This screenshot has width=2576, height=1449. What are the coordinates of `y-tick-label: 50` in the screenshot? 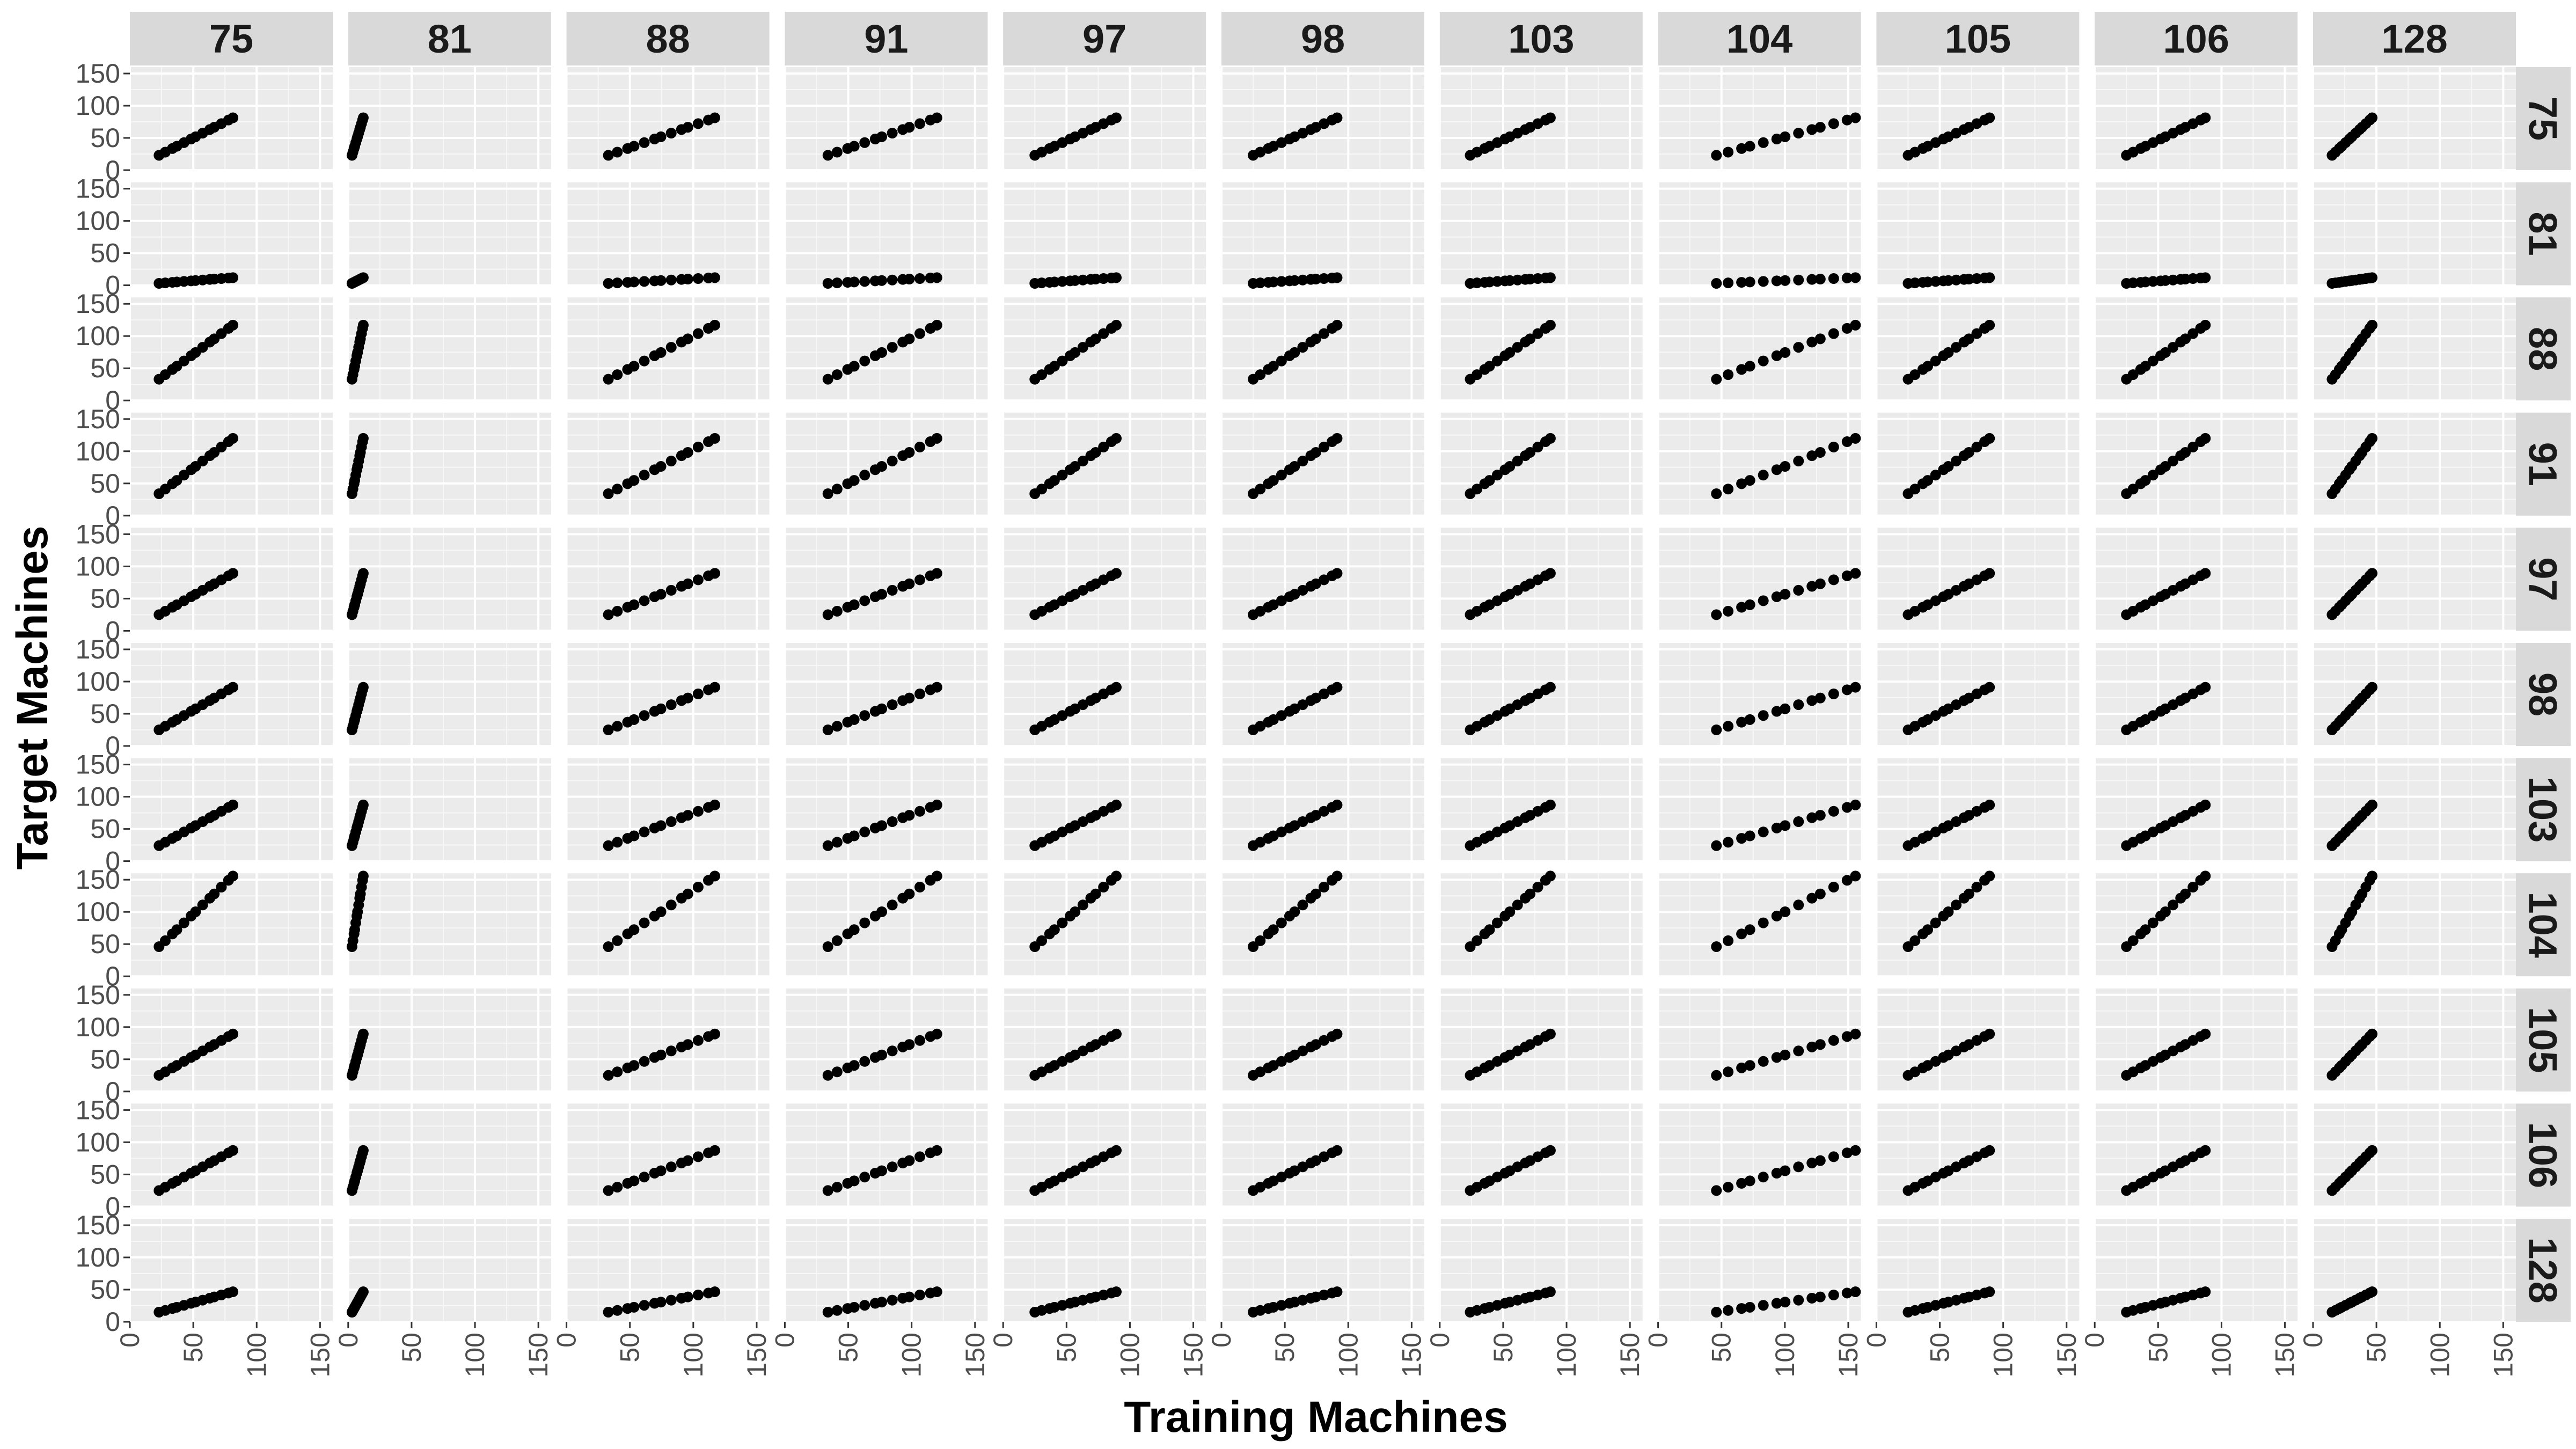 It's located at (105, 829).